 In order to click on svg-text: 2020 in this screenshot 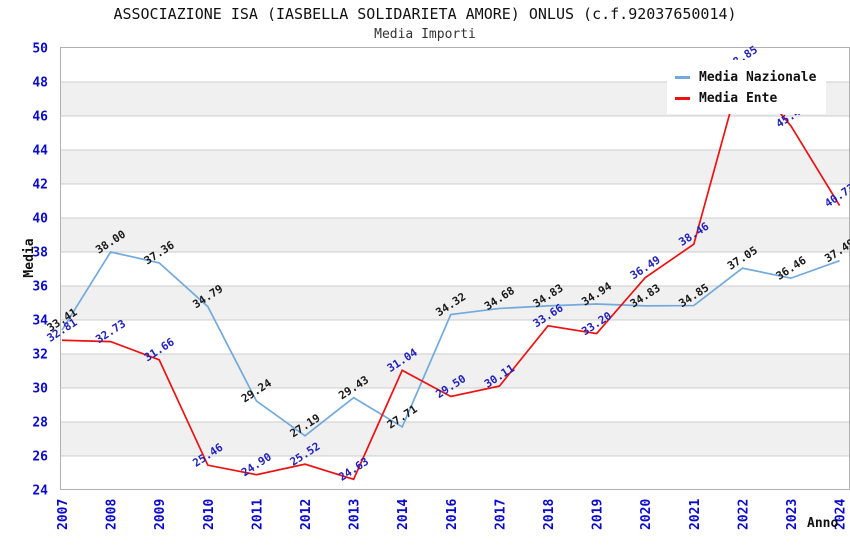, I will do `click(646, 514)`.